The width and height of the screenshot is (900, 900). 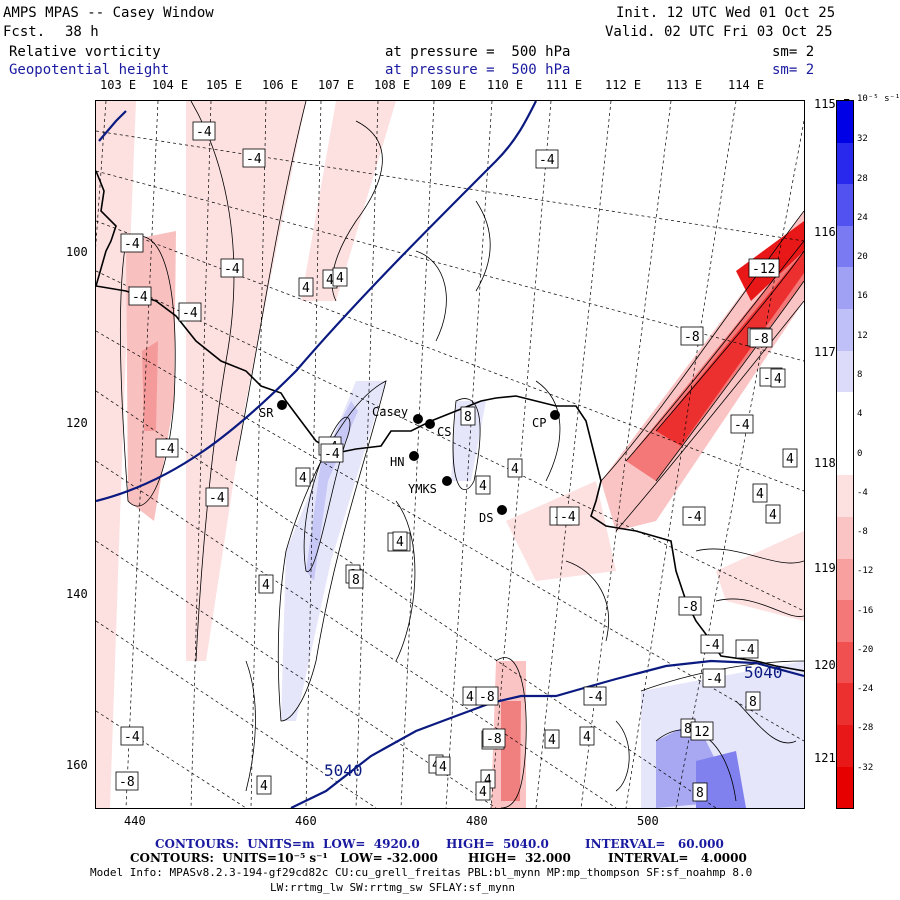 I want to click on x-tick-label: 440, so click(x=135, y=821).